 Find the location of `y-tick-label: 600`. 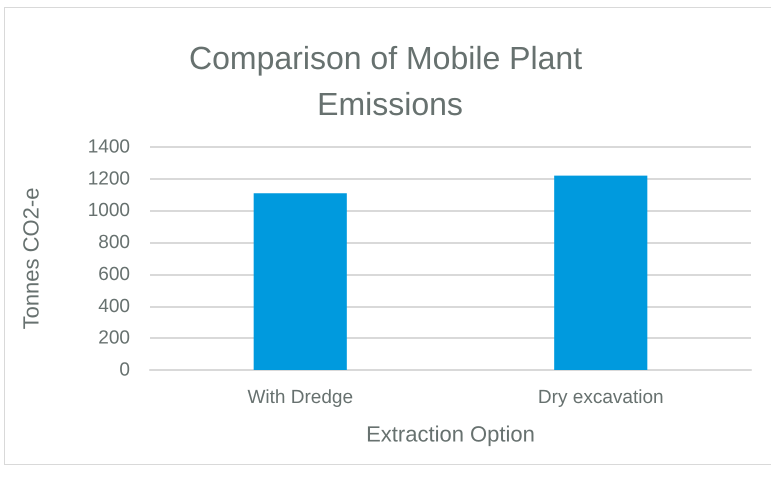

y-tick-label: 600 is located at coordinates (114, 274).